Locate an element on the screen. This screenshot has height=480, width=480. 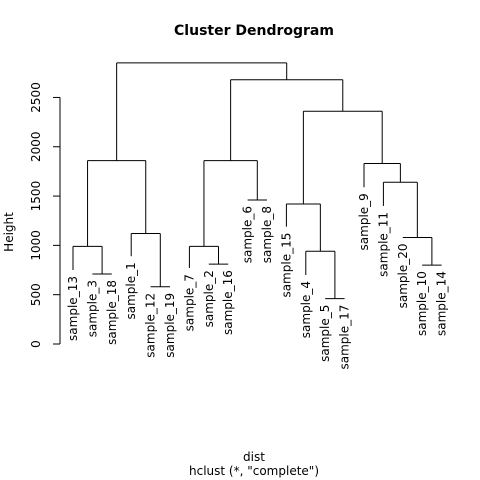
y-axis-label: Height is located at coordinates (9, 232).